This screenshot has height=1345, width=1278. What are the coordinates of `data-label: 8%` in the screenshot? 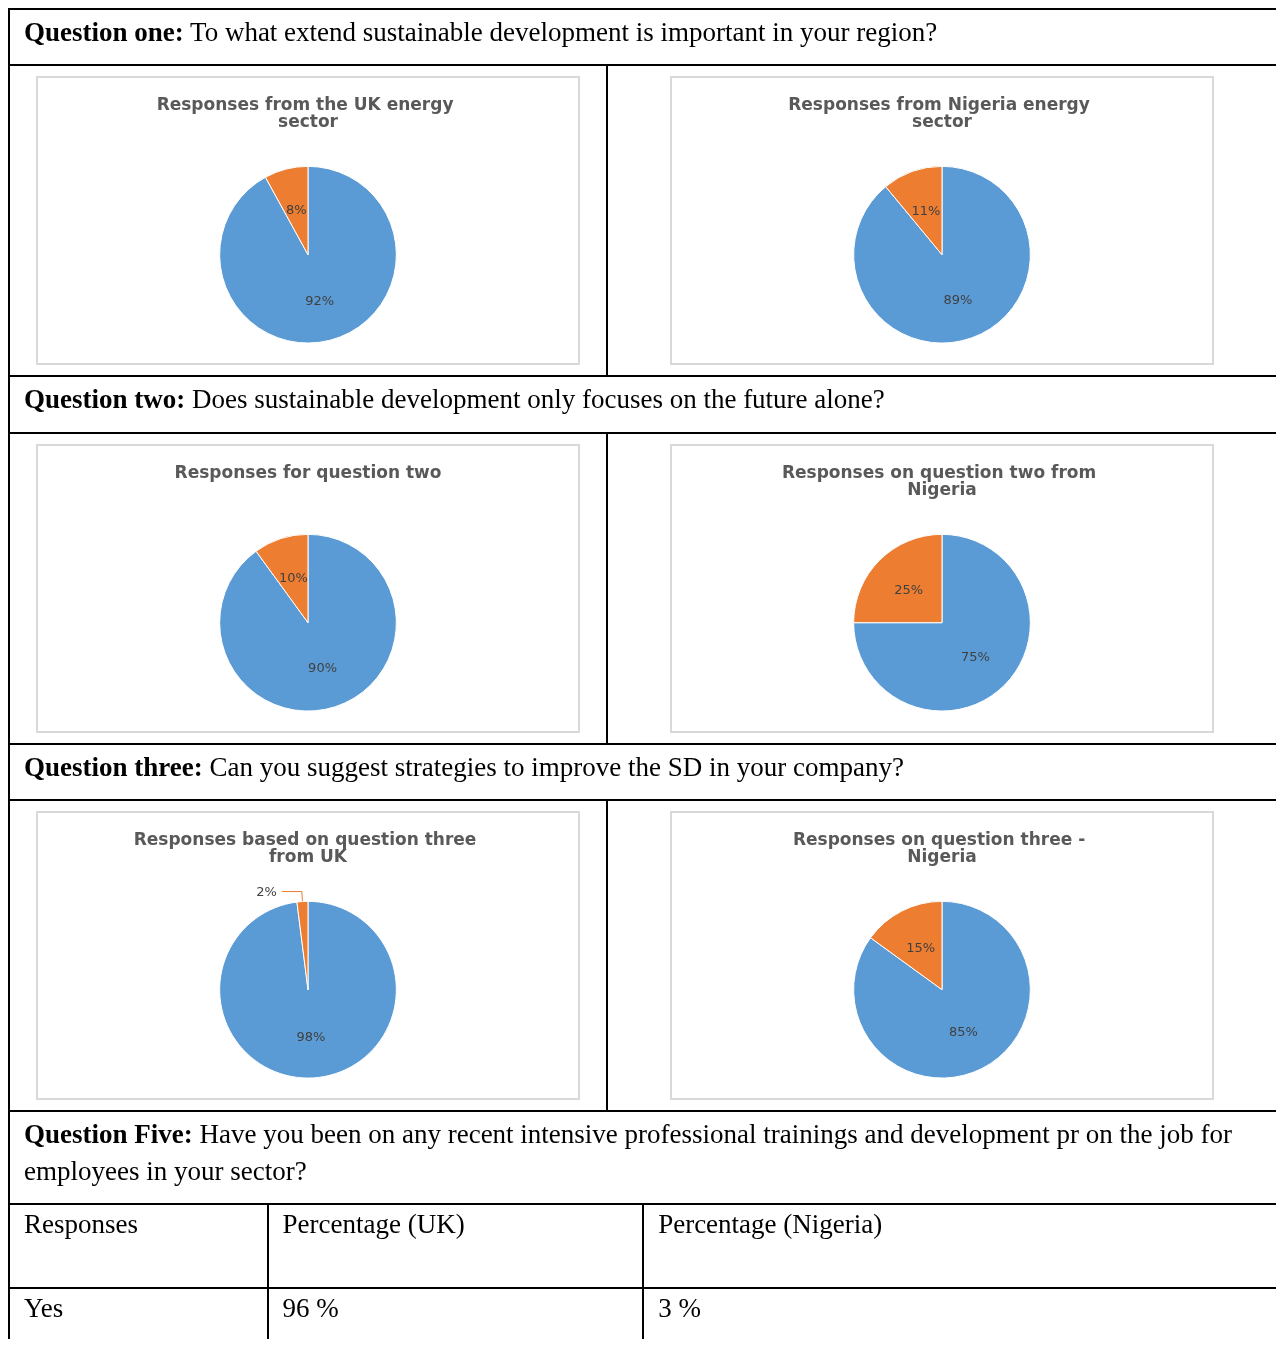 It's located at (296, 209).